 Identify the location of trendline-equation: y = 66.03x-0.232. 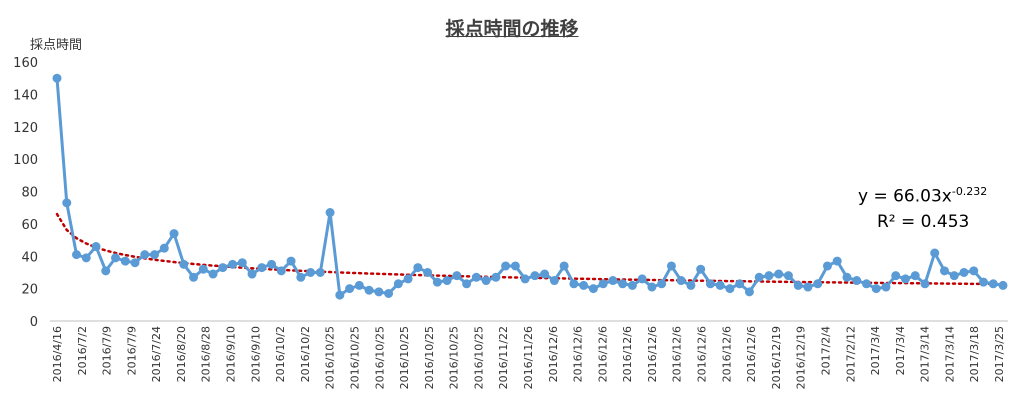
(922, 196).